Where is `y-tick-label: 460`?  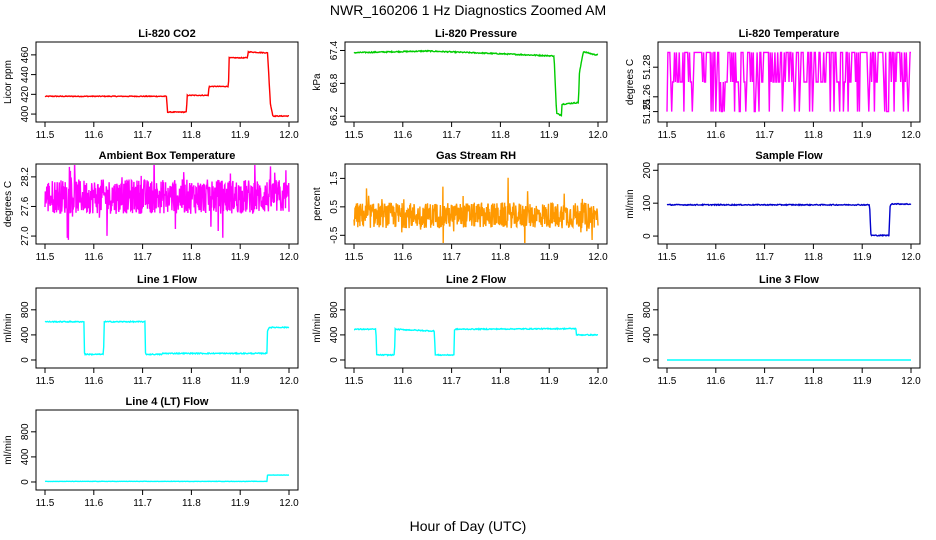 y-tick-label: 460 is located at coordinates (25, 54).